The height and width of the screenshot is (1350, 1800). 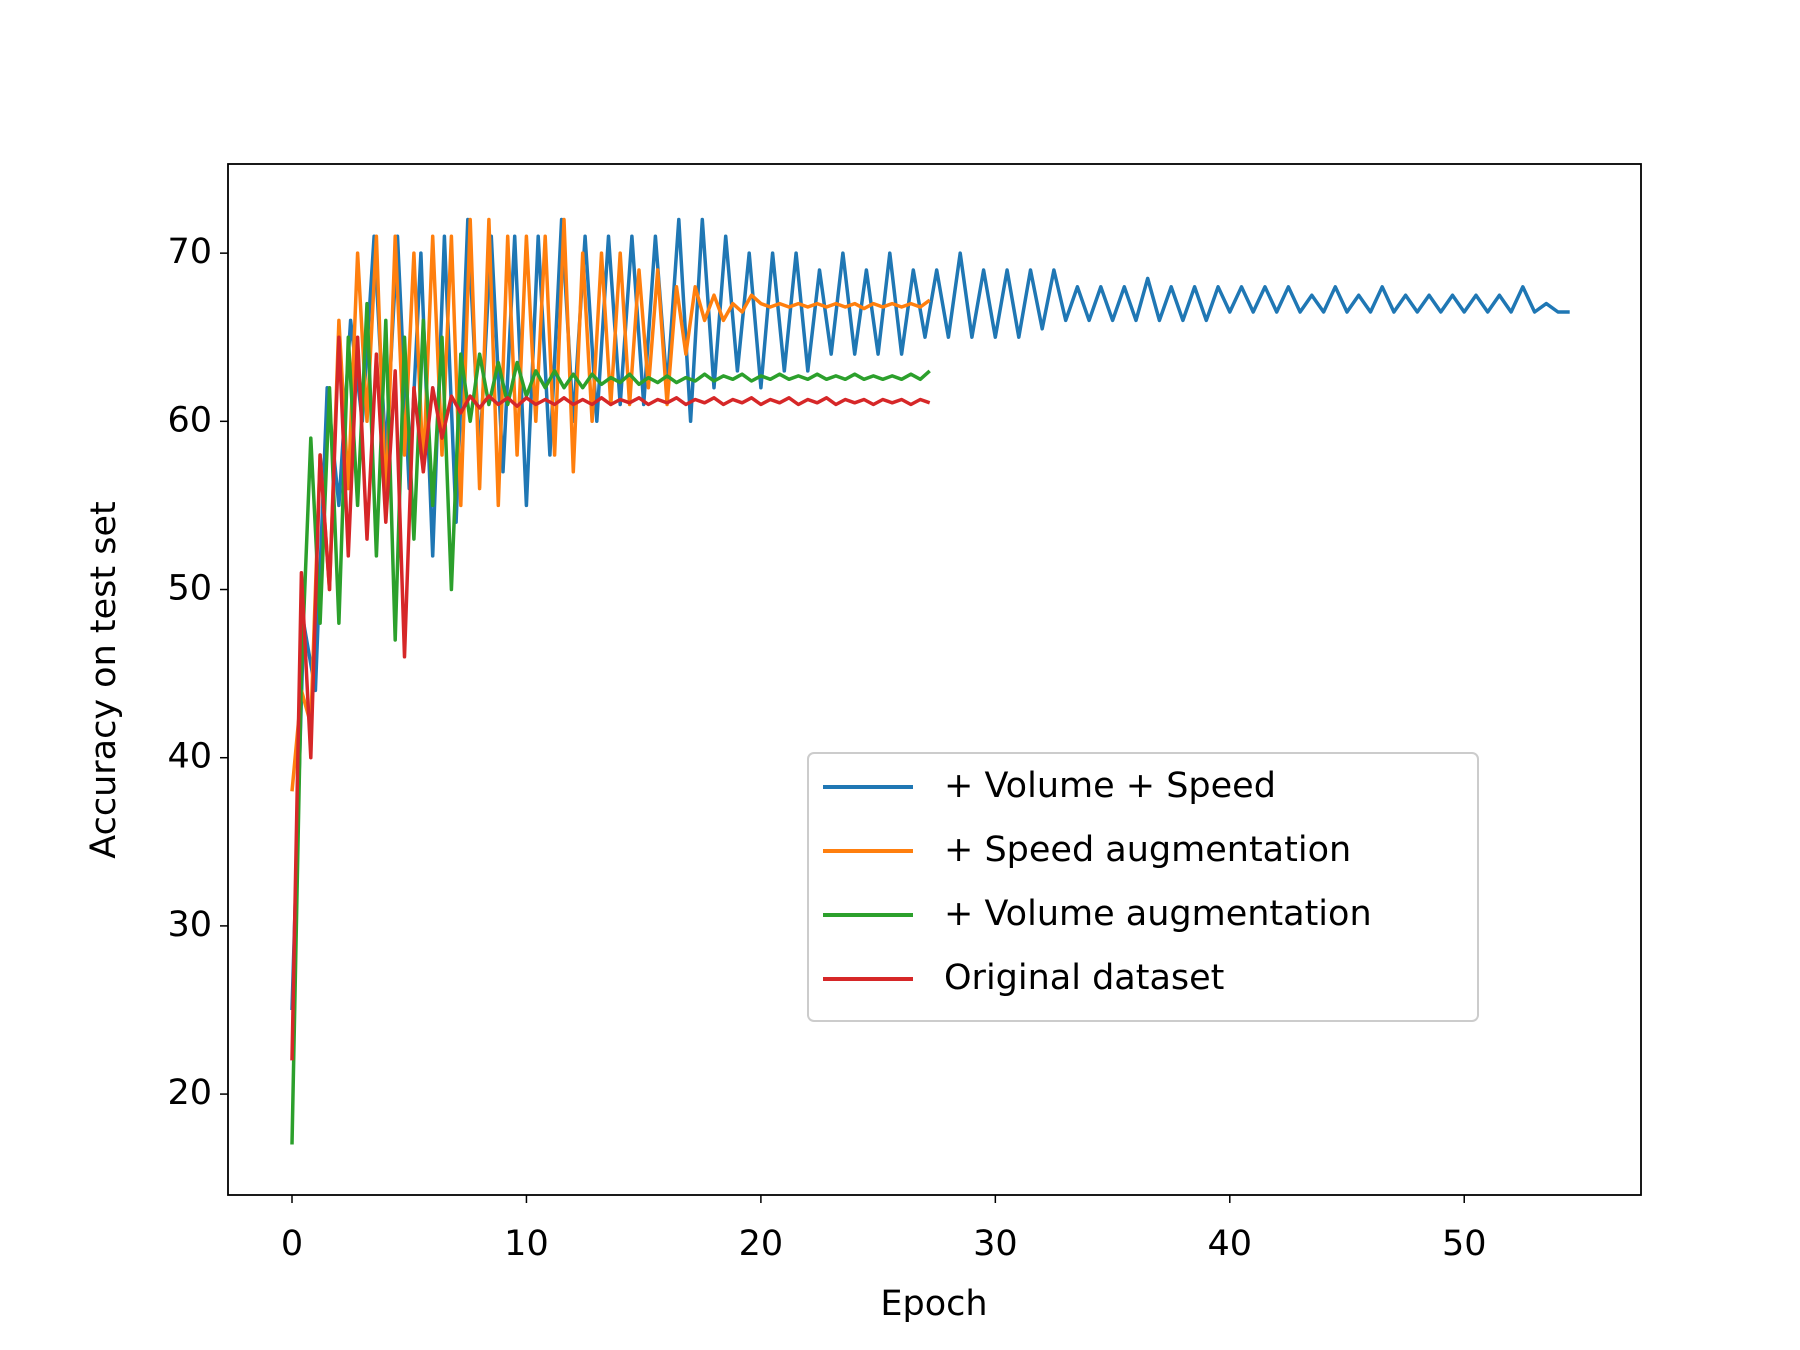 I want to click on x-tick-label: 20, so click(x=761, y=1244).